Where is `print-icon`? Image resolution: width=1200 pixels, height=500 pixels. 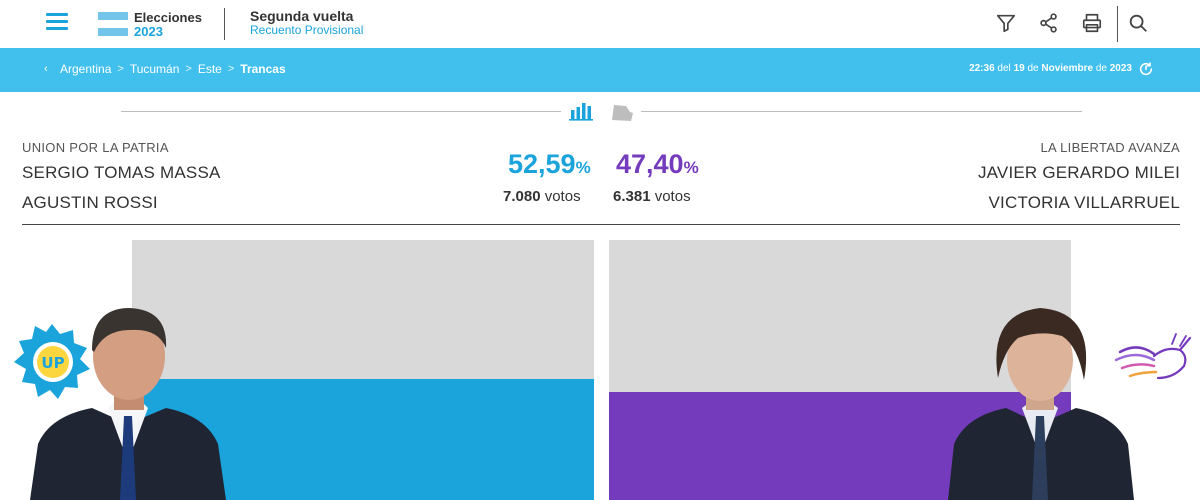
print-icon is located at coordinates (1092, 23).